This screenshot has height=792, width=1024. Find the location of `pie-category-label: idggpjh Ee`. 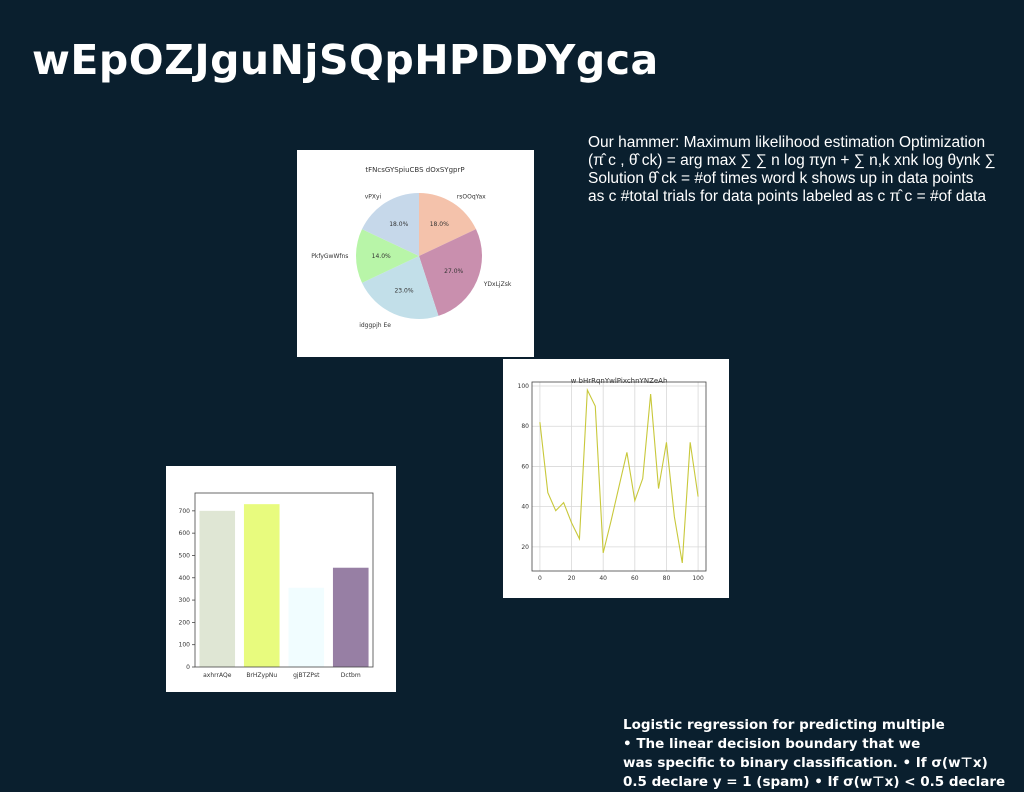

pie-category-label: idggpjh Ee is located at coordinates (375, 325).